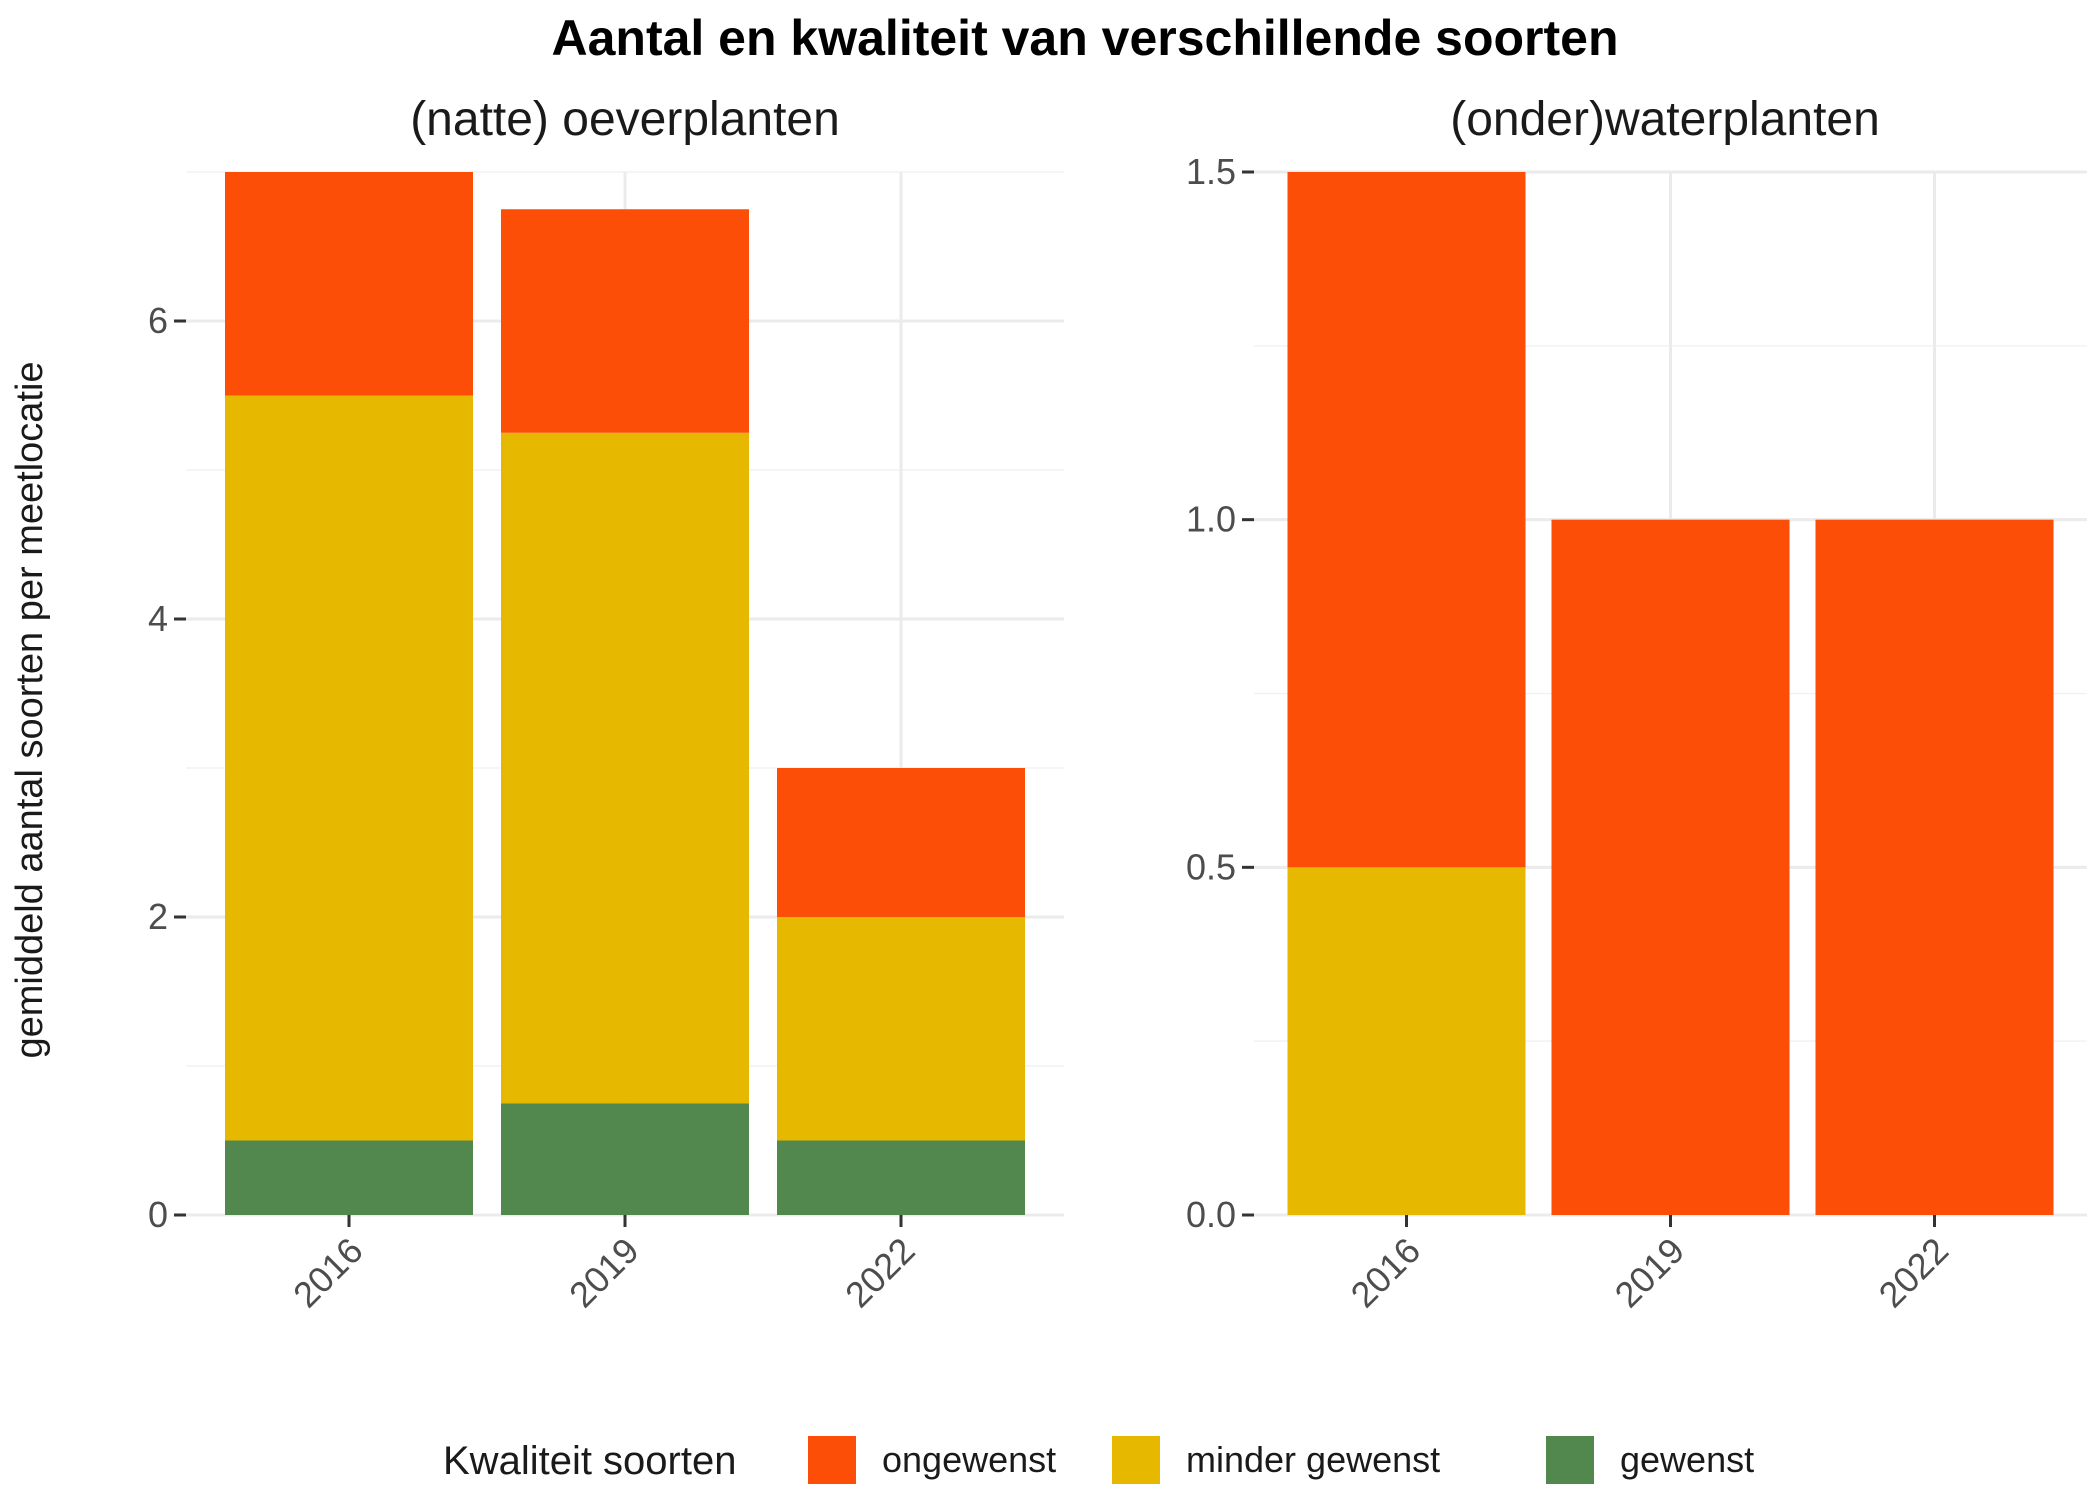 This screenshot has width=2100, height=1500. I want to click on legend-label: minder gewenst, so click(1313, 1459).